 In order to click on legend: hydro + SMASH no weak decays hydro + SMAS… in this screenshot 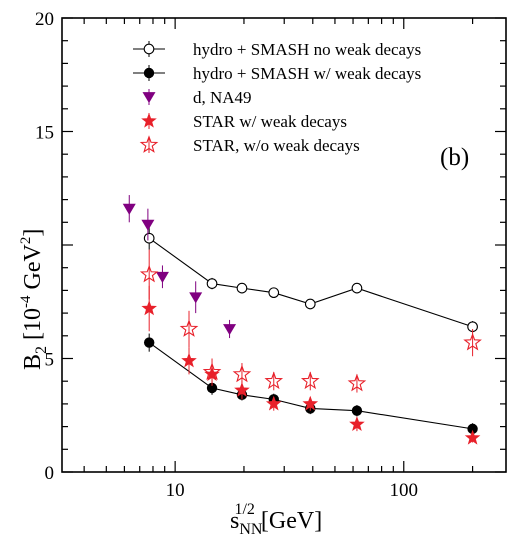, I will do `click(277, 97)`.